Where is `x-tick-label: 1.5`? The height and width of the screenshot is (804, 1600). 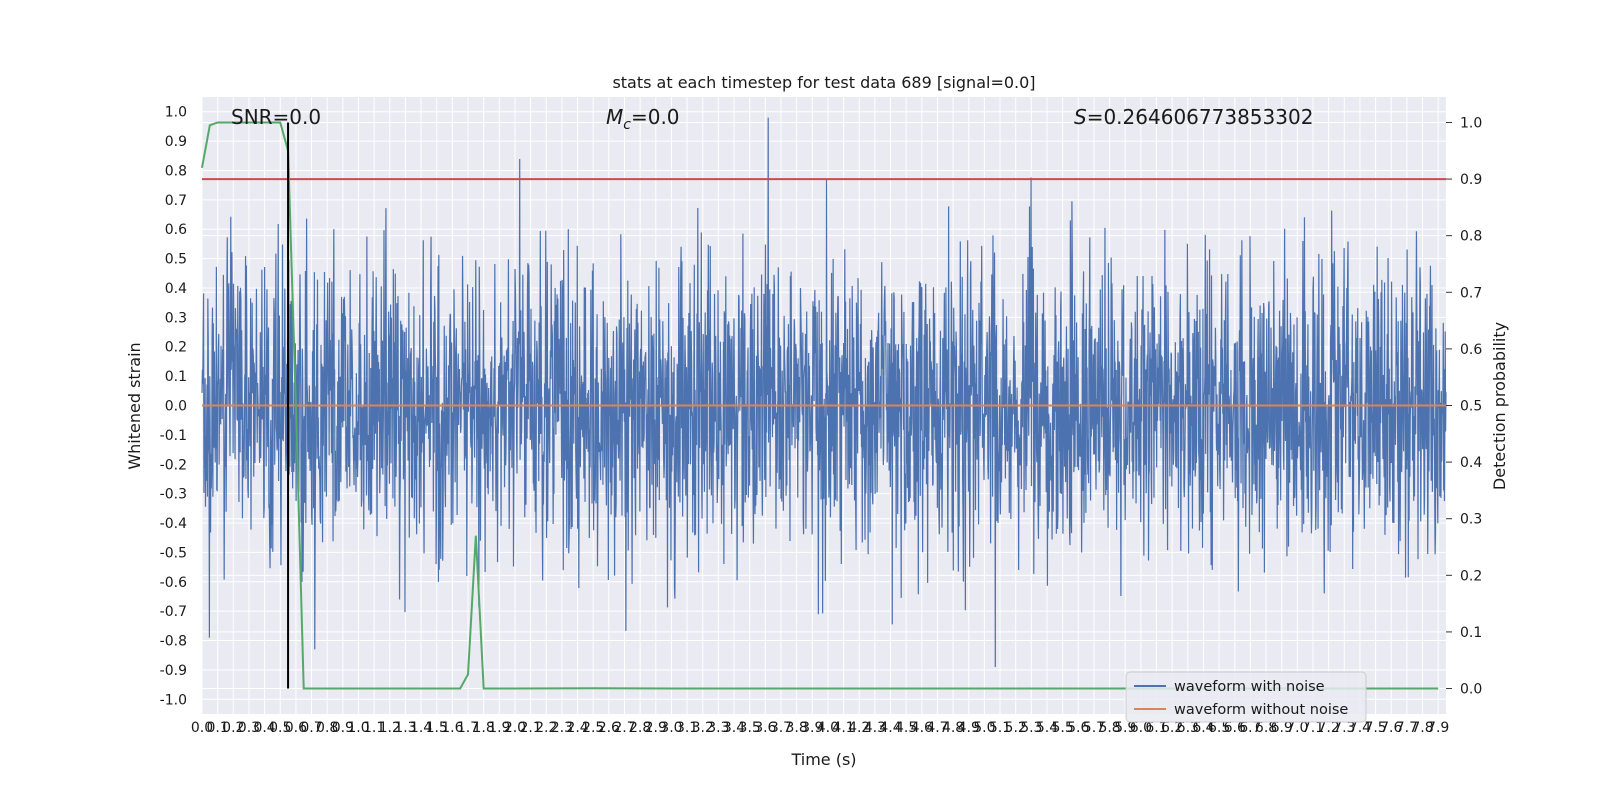 x-tick-label: 1.5 is located at coordinates (437, 728).